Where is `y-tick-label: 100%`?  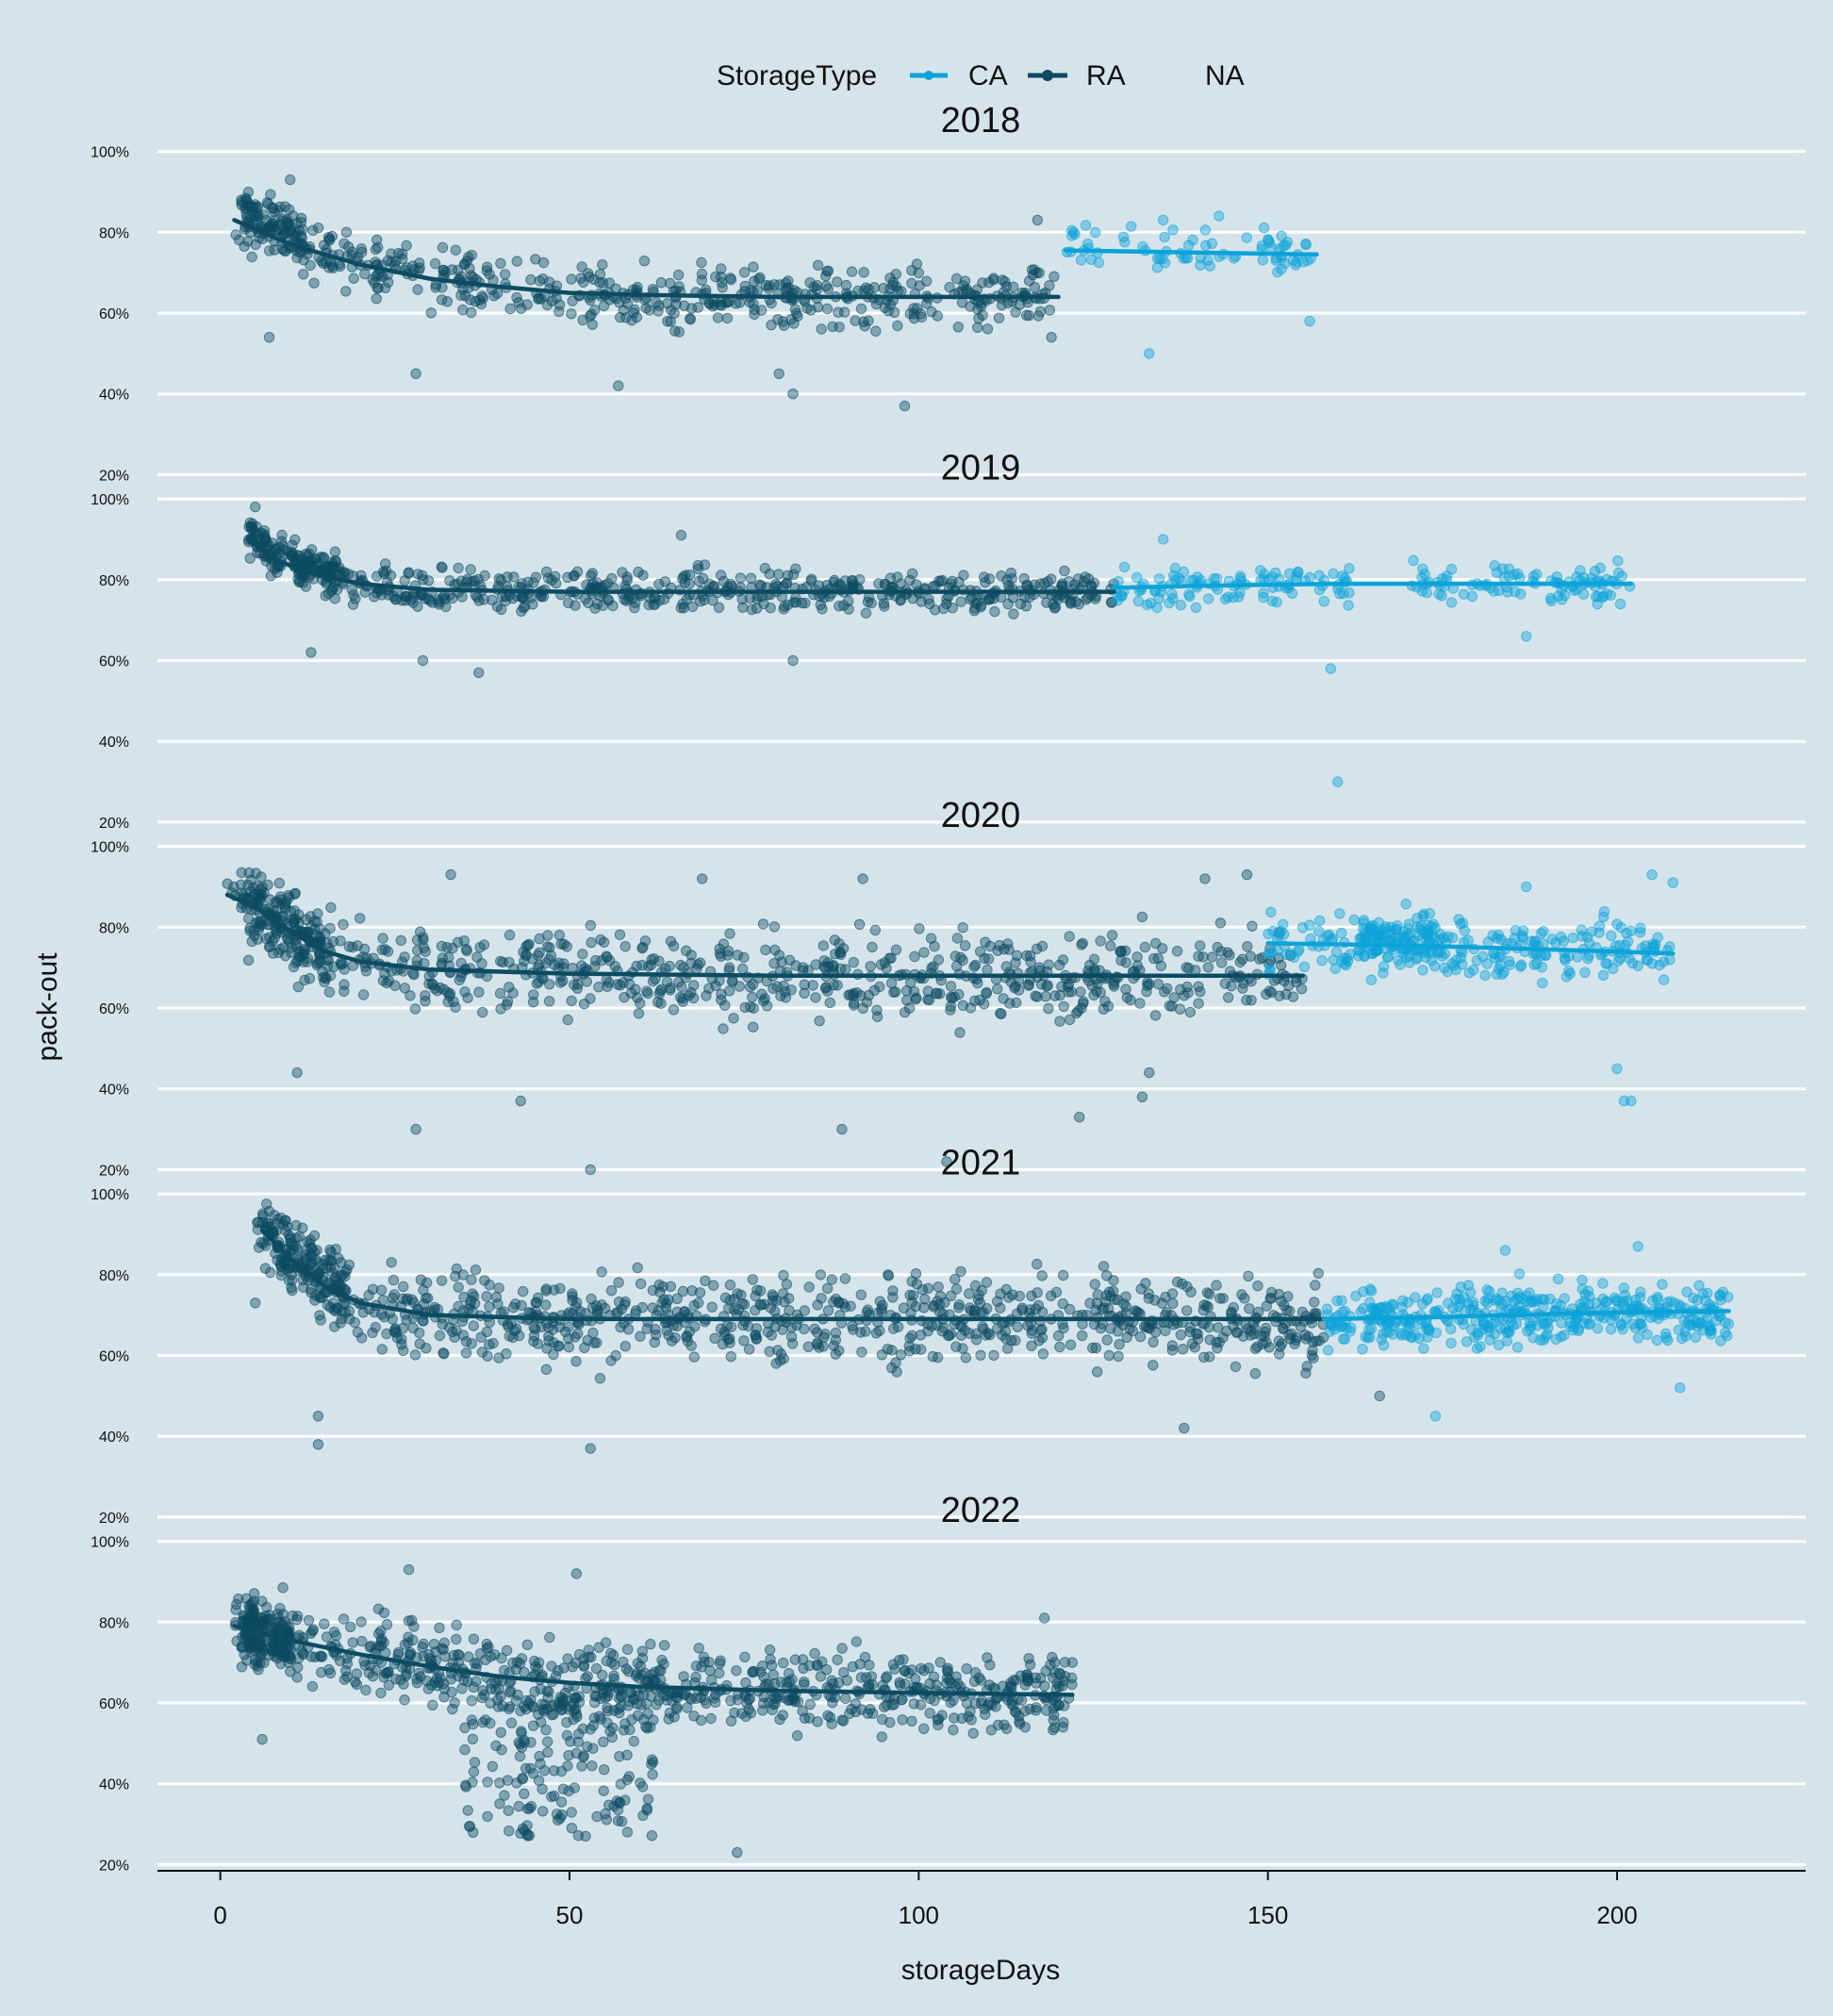
y-tick-label: 100% is located at coordinates (110, 848).